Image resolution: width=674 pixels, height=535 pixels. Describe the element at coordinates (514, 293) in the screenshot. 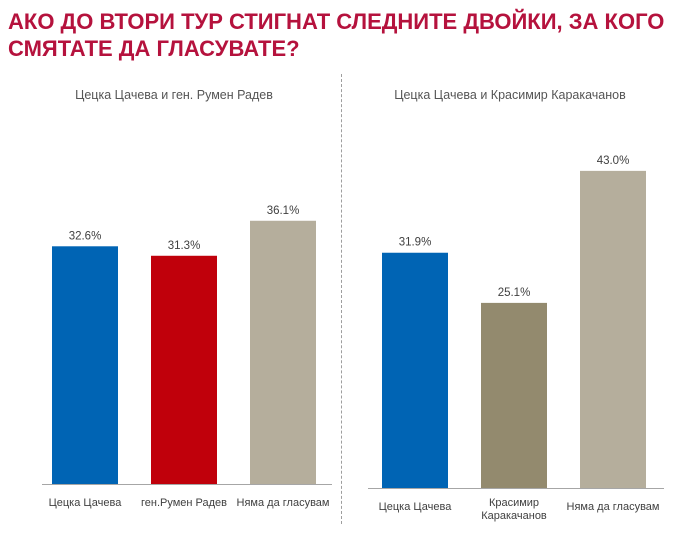

I see `bar-value-label: 25.1%` at that location.